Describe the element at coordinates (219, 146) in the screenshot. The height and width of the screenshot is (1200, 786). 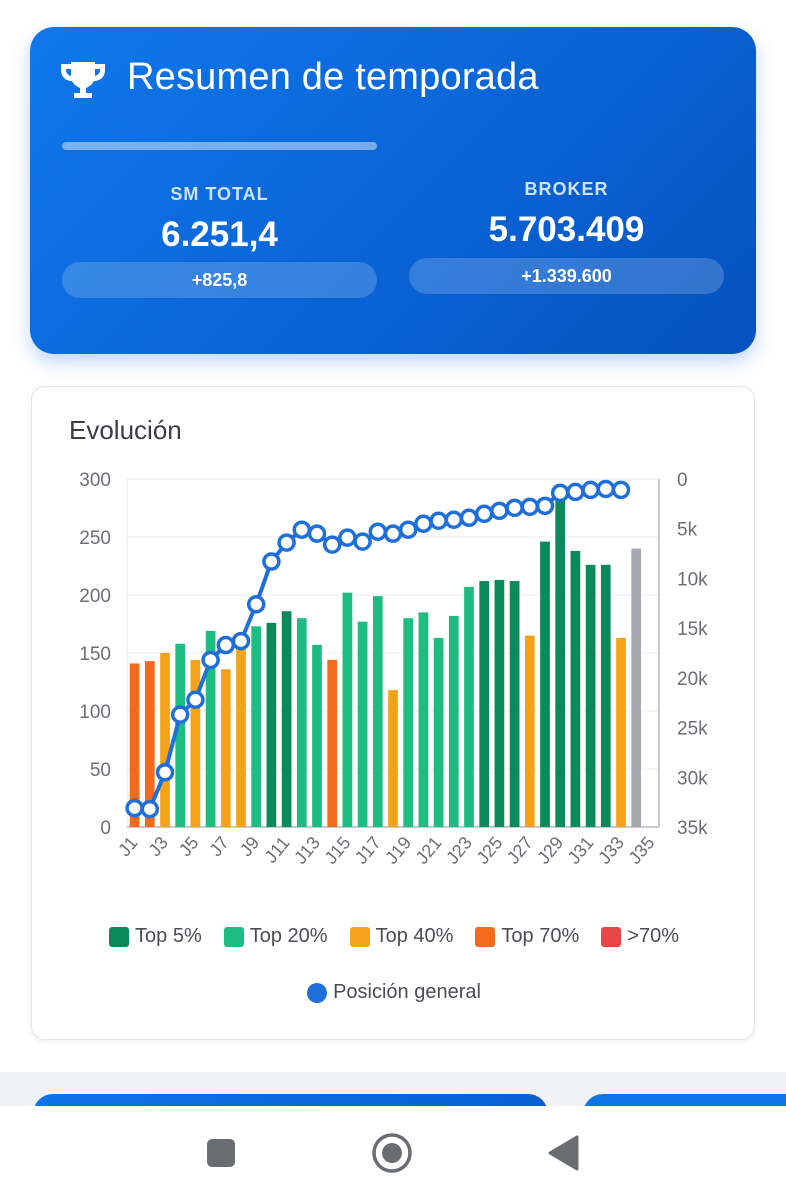
I see `title-divider` at that location.